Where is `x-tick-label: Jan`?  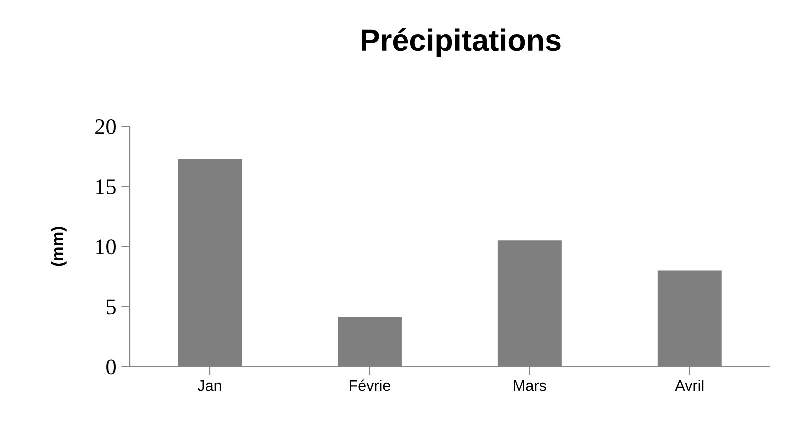
x-tick-label: Jan is located at coordinates (210, 386).